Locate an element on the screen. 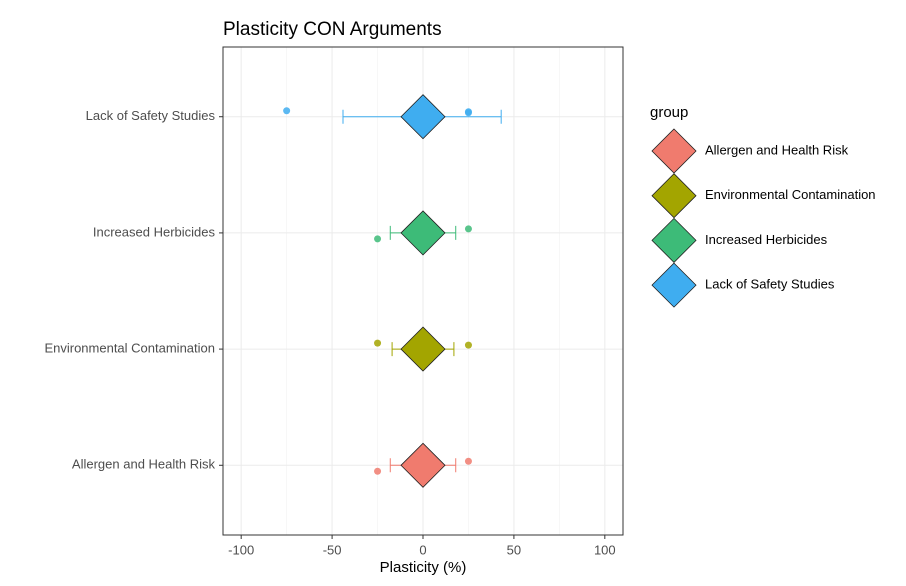 The image size is (906, 586). x-tick-label: 0 is located at coordinates (422, 549).